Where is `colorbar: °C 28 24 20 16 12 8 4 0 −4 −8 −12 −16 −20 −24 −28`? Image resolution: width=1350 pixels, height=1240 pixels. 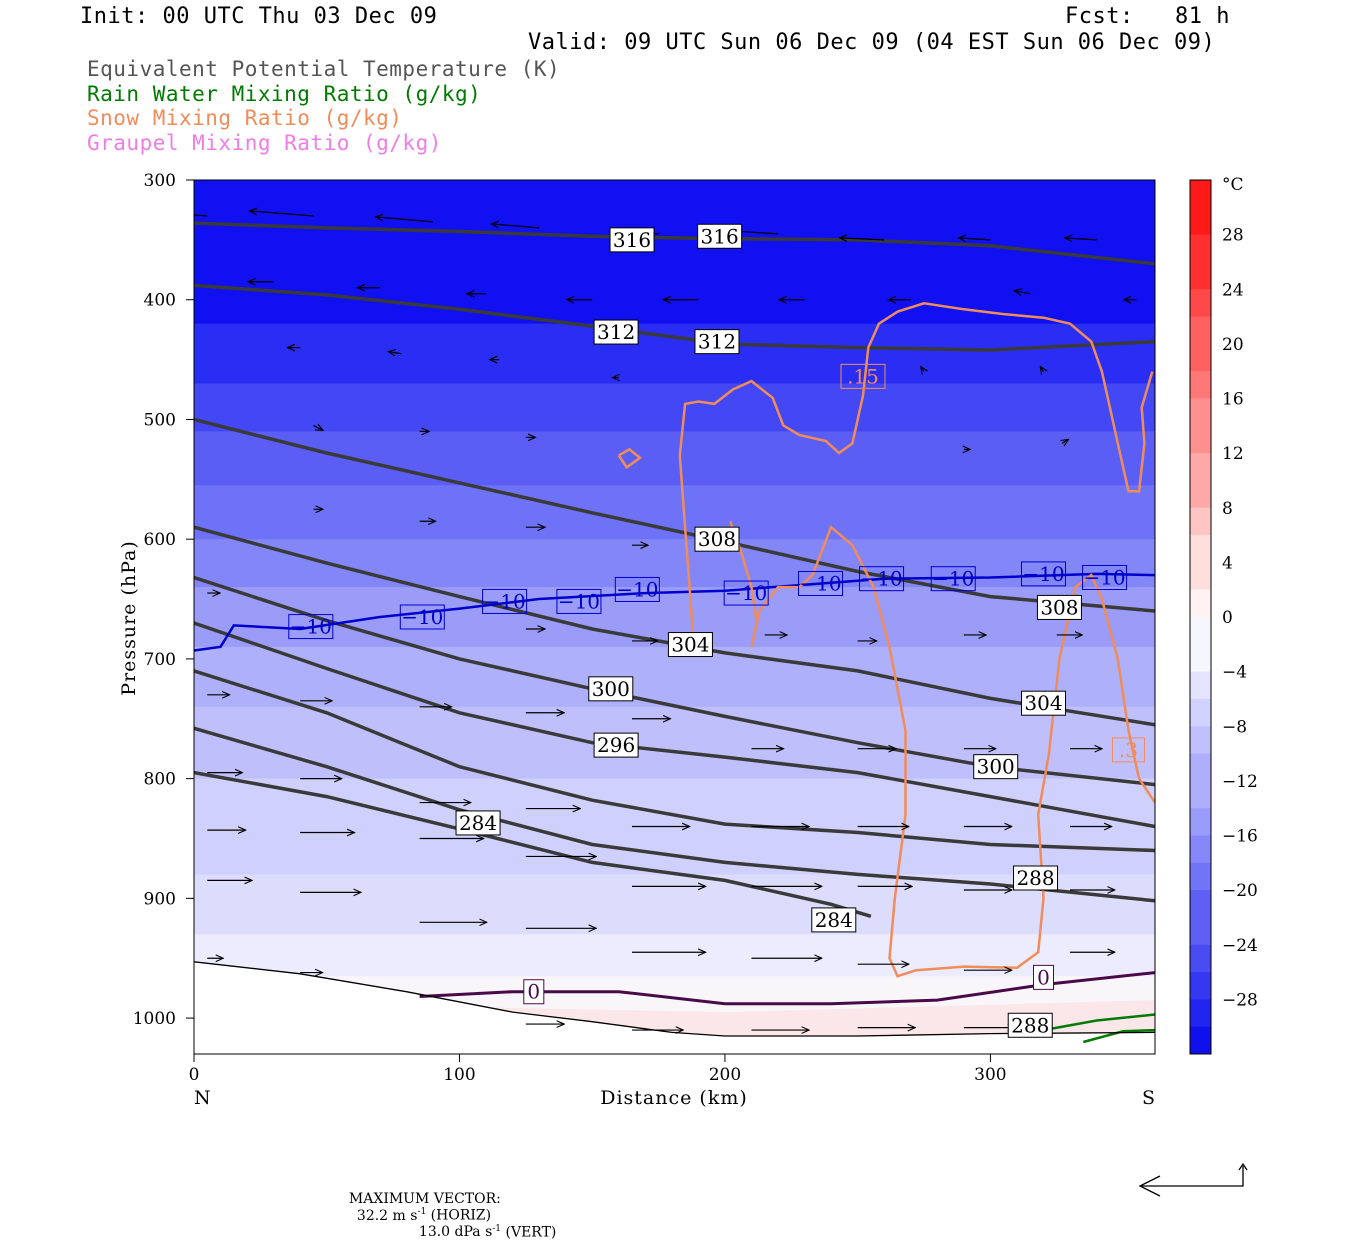
colorbar: °C 28 24 20 16 12 8 4 0 −4 −8 −12 −16 −20 −24 −28 is located at coordinates (1223, 615).